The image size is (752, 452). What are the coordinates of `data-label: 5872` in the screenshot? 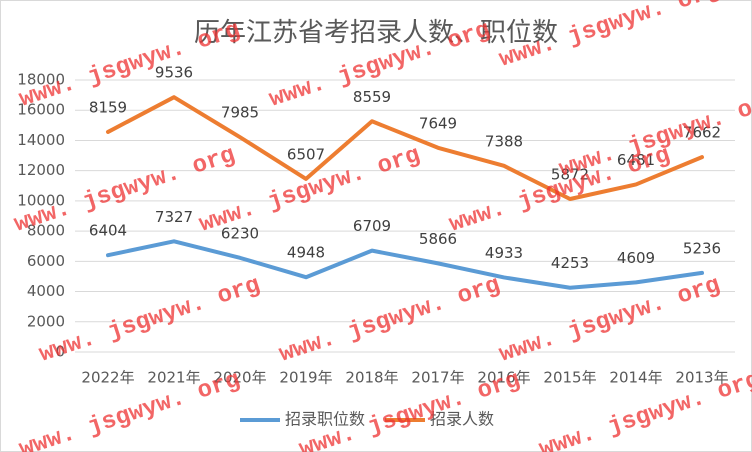 It's located at (570, 175).